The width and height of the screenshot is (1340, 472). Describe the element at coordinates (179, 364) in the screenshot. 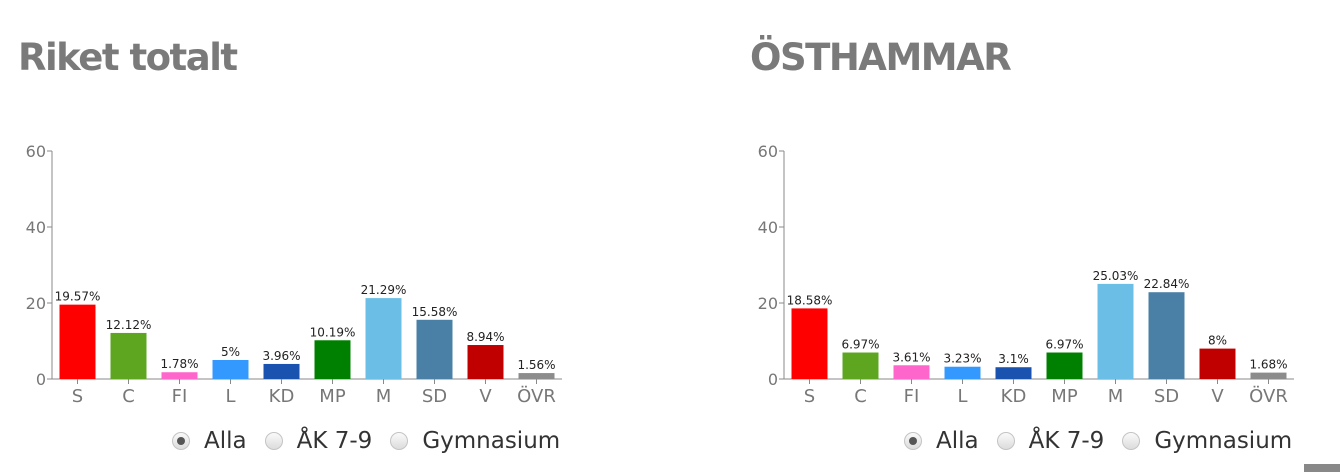

I see `data-label: 1.78%` at that location.